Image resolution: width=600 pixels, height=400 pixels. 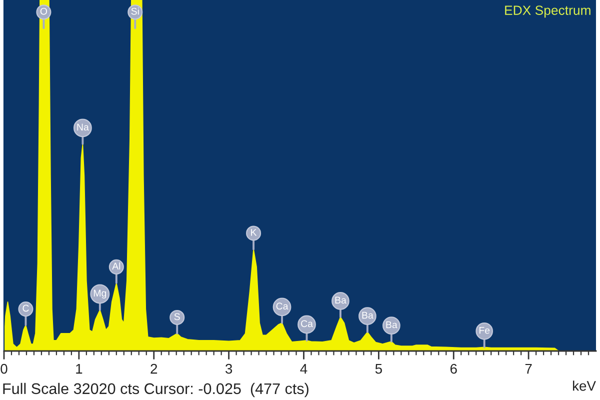 I want to click on x-tick-label: 2, so click(x=154, y=369).